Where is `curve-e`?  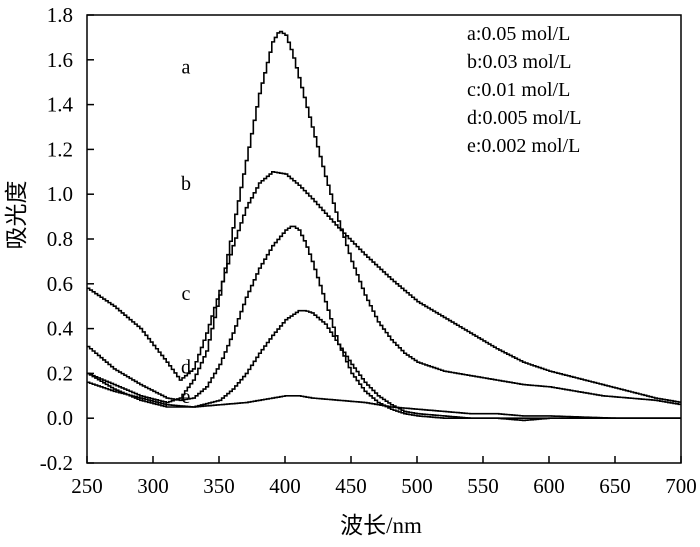 curve-e is located at coordinates (384, 400).